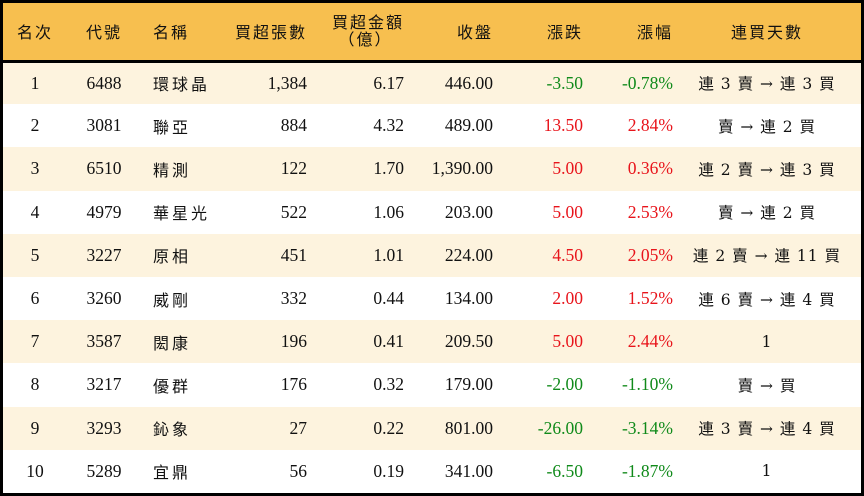 Image resolution: width=864 pixels, height=496 pixels. Describe the element at coordinates (647, 384) in the screenshot. I see `cell-change-pct: -1.10%` at that location.